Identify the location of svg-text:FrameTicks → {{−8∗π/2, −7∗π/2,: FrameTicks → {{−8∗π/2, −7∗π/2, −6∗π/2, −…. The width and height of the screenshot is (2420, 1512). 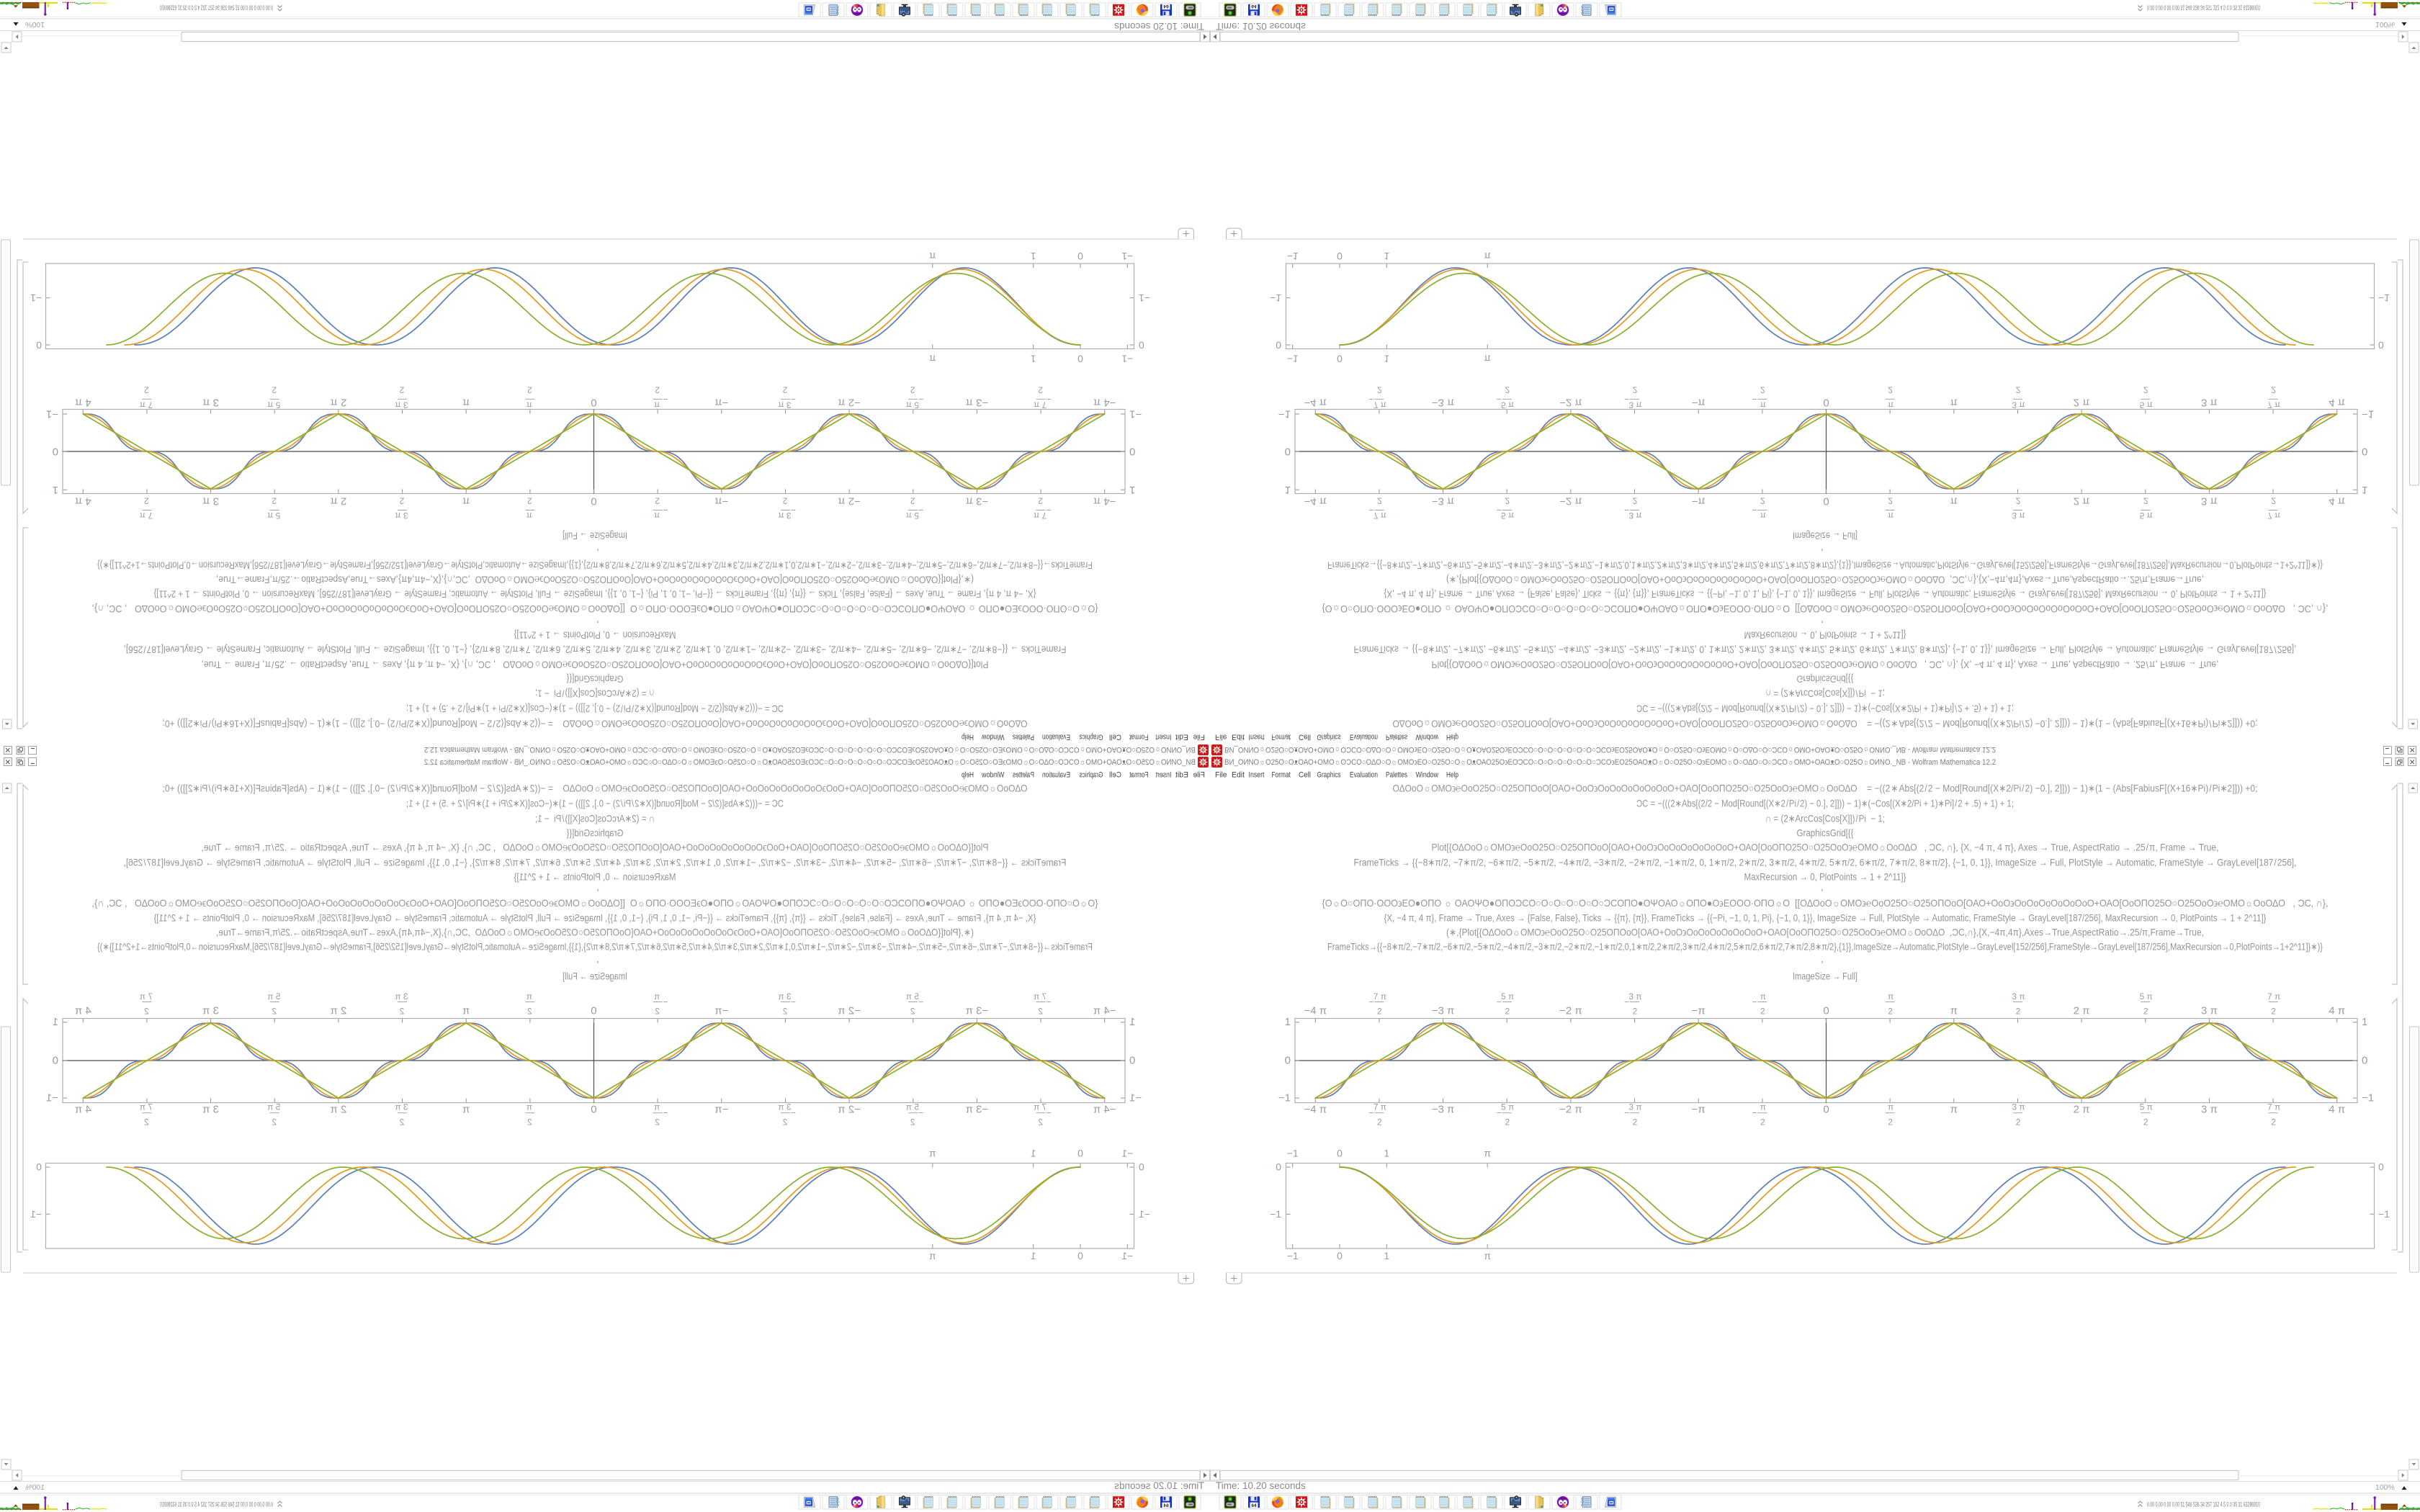
(1825, 862).